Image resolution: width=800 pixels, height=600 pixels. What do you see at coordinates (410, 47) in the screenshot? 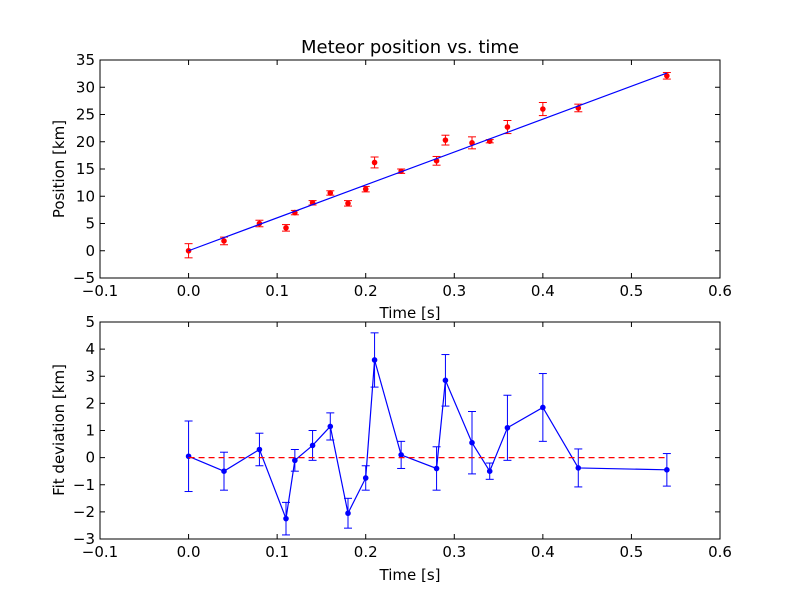
I see `chart-title: Meteor position vs. time` at bounding box center [410, 47].